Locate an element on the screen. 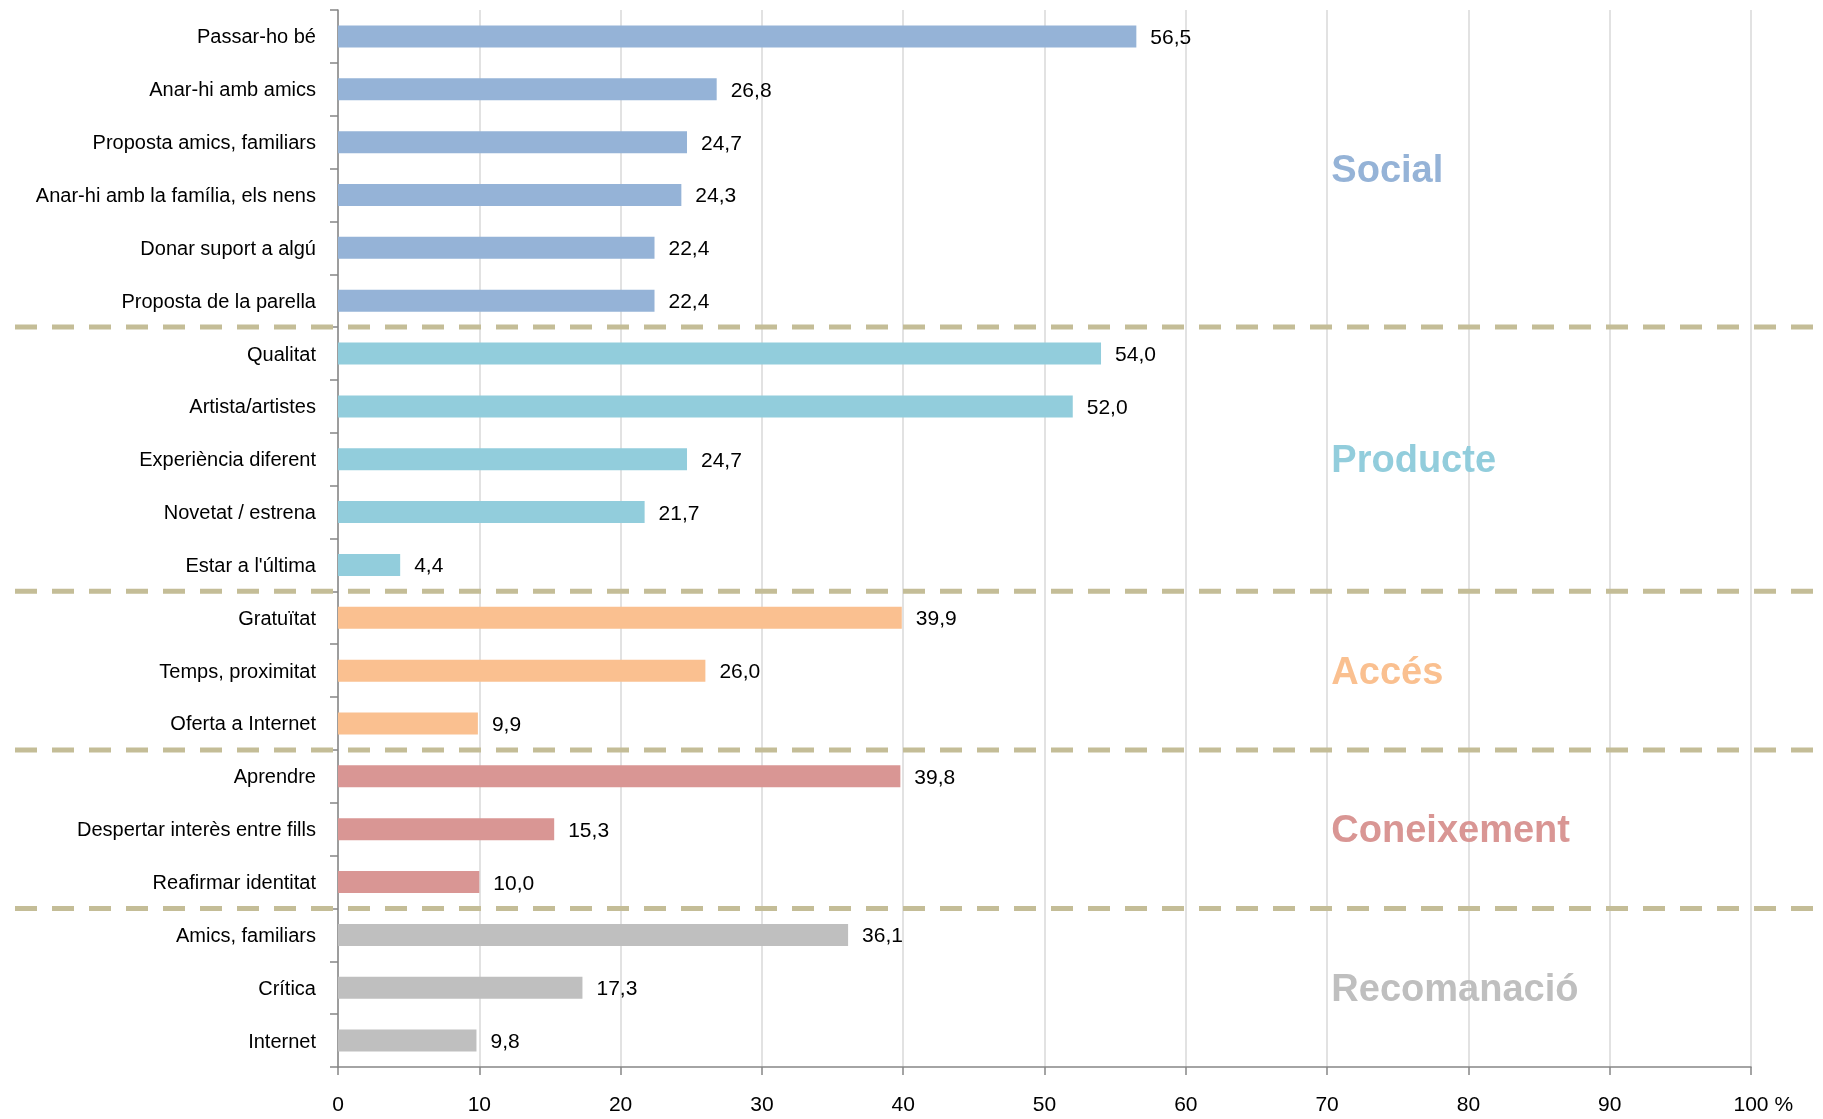 The image size is (1823, 1119). x-tick-label: 100 is located at coordinates (1751, 1103).